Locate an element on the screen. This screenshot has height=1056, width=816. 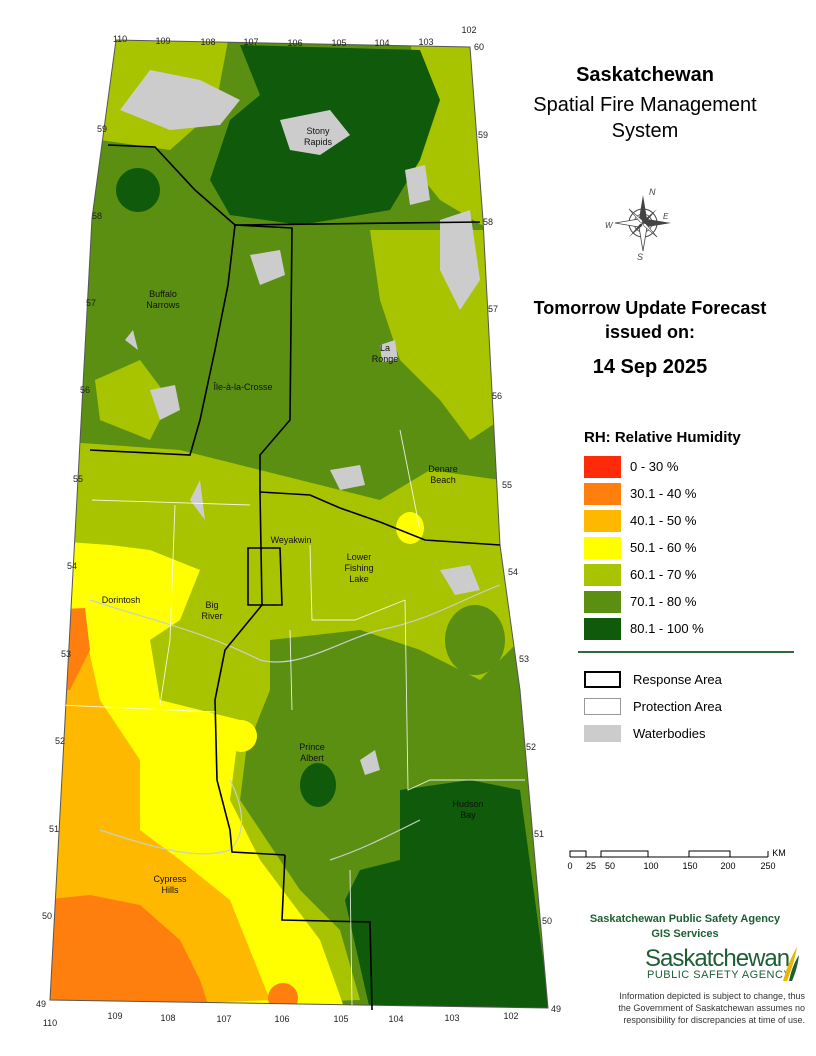
place-cypress-1: Cypress is located at coordinates (170, 879).